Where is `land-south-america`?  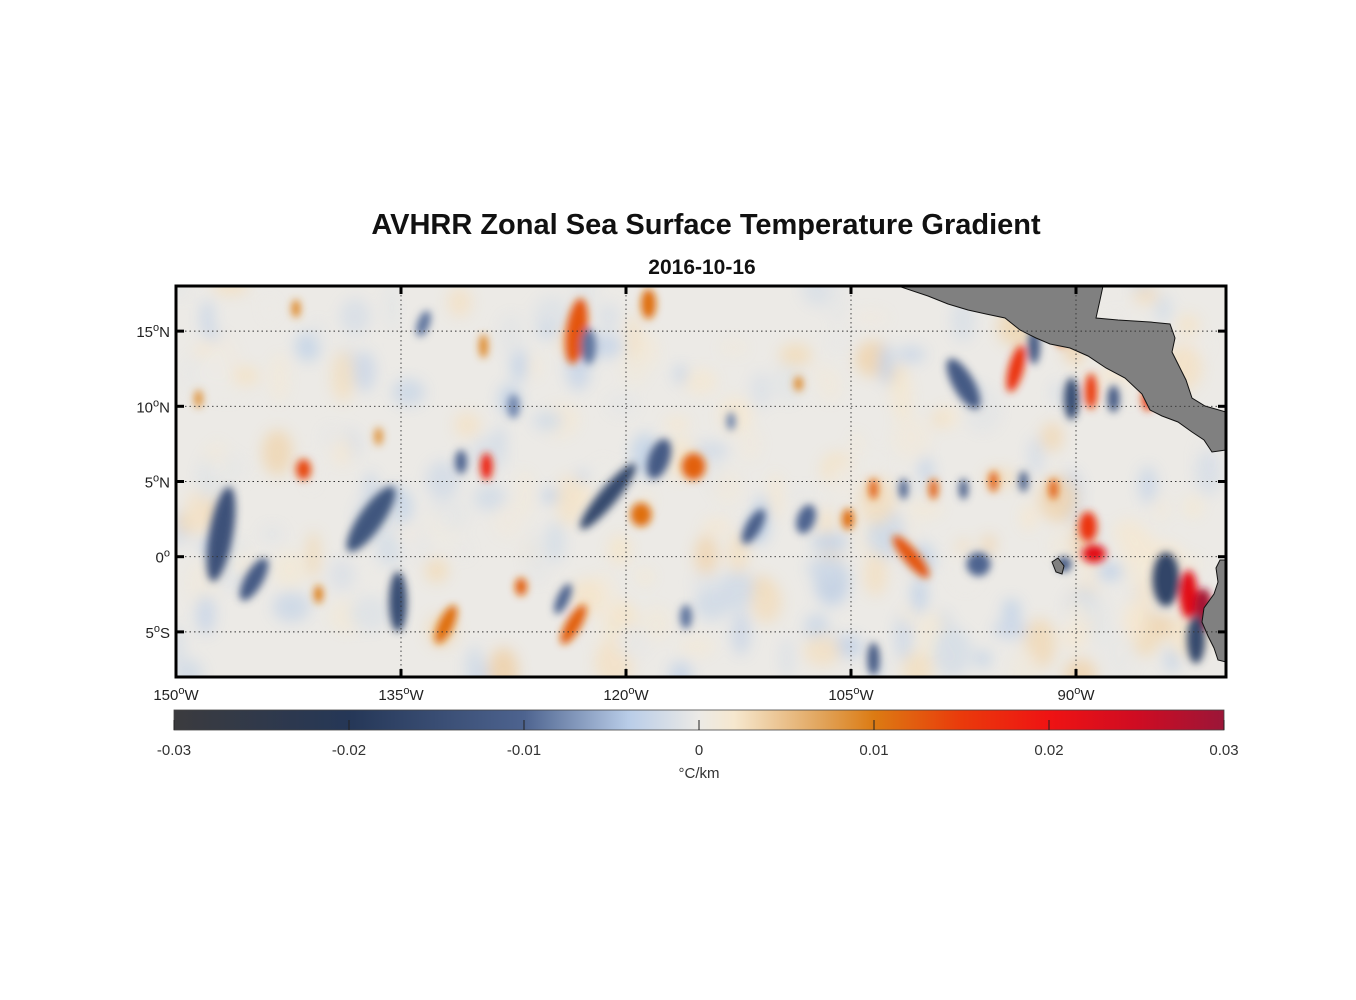
land-south-america is located at coordinates (1213, 611).